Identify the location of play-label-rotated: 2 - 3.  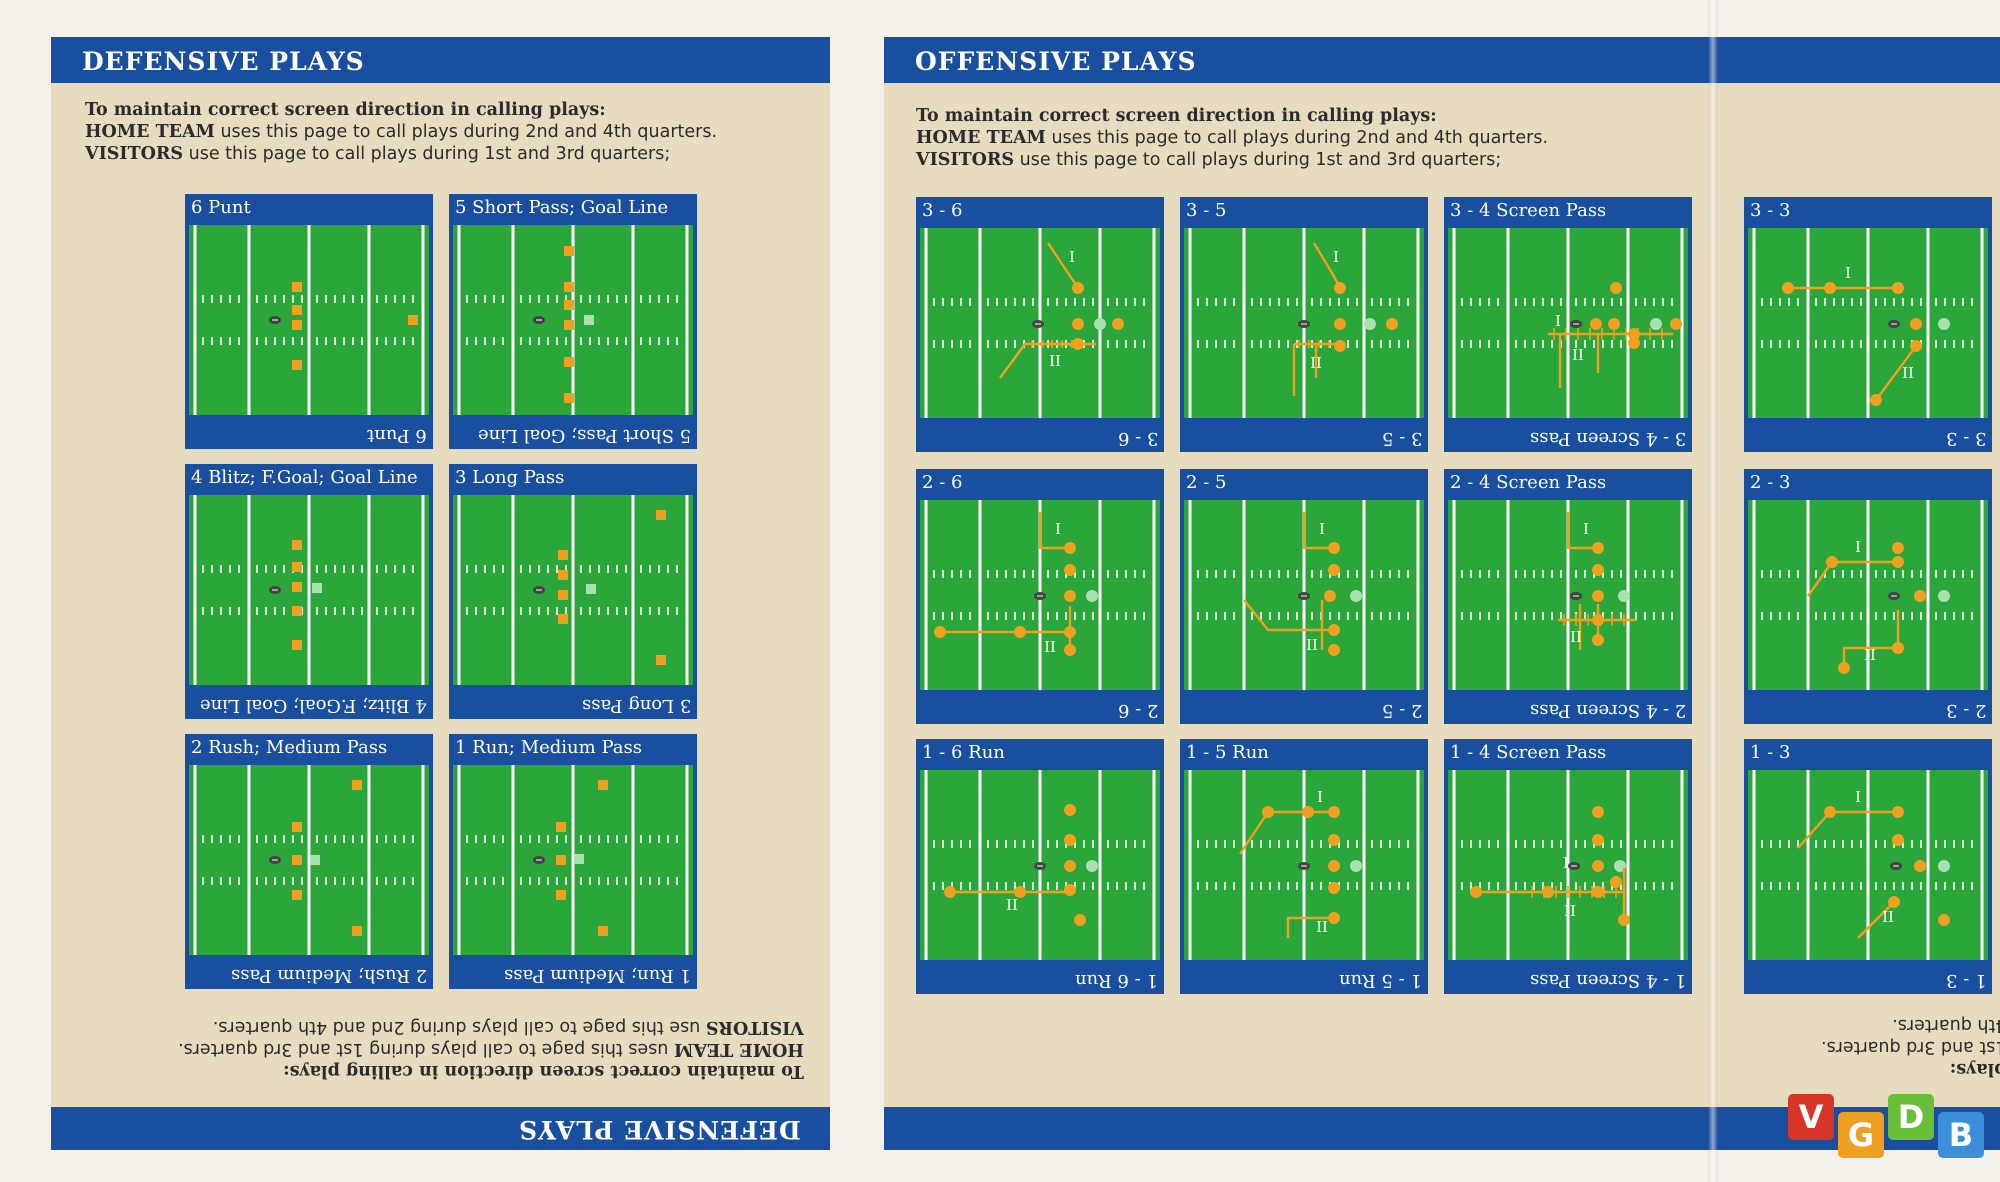
(1965, 710).